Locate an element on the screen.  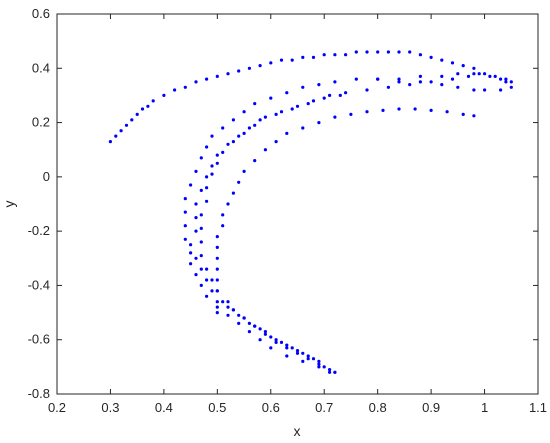
x-tick-label: 1.1 is located at coordinates (538, 407).